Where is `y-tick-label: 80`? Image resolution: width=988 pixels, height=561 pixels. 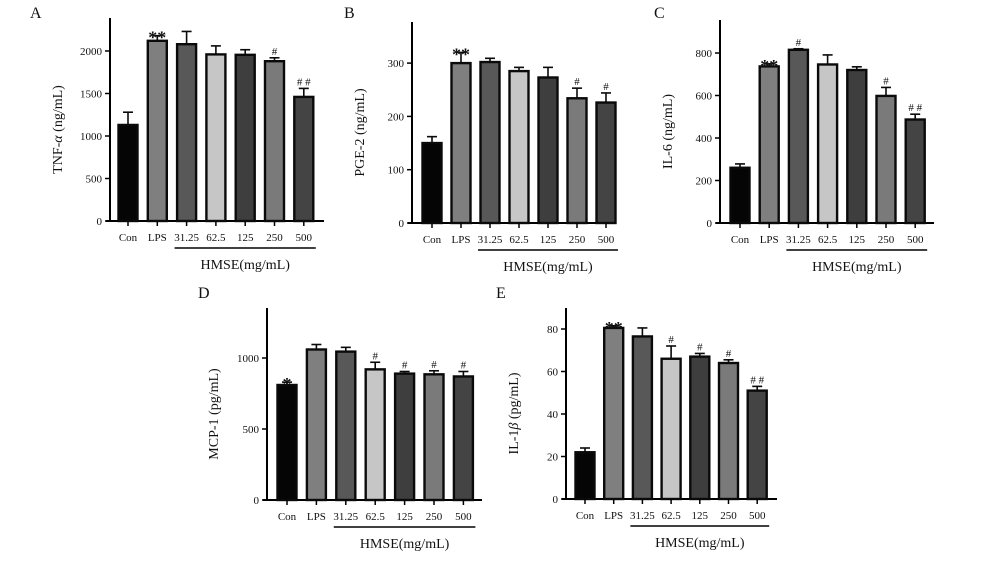 y-tick-label: 80 is located at coordinates (553, 330).